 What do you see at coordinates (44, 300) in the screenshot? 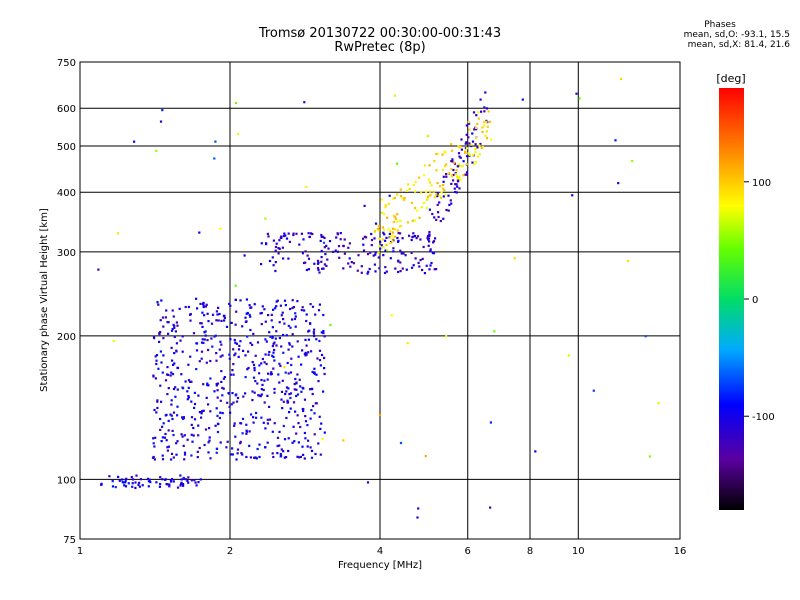
I see `y-axis-title: Stationary phase Virtual Height [km]` at bounding box center [44, 300].